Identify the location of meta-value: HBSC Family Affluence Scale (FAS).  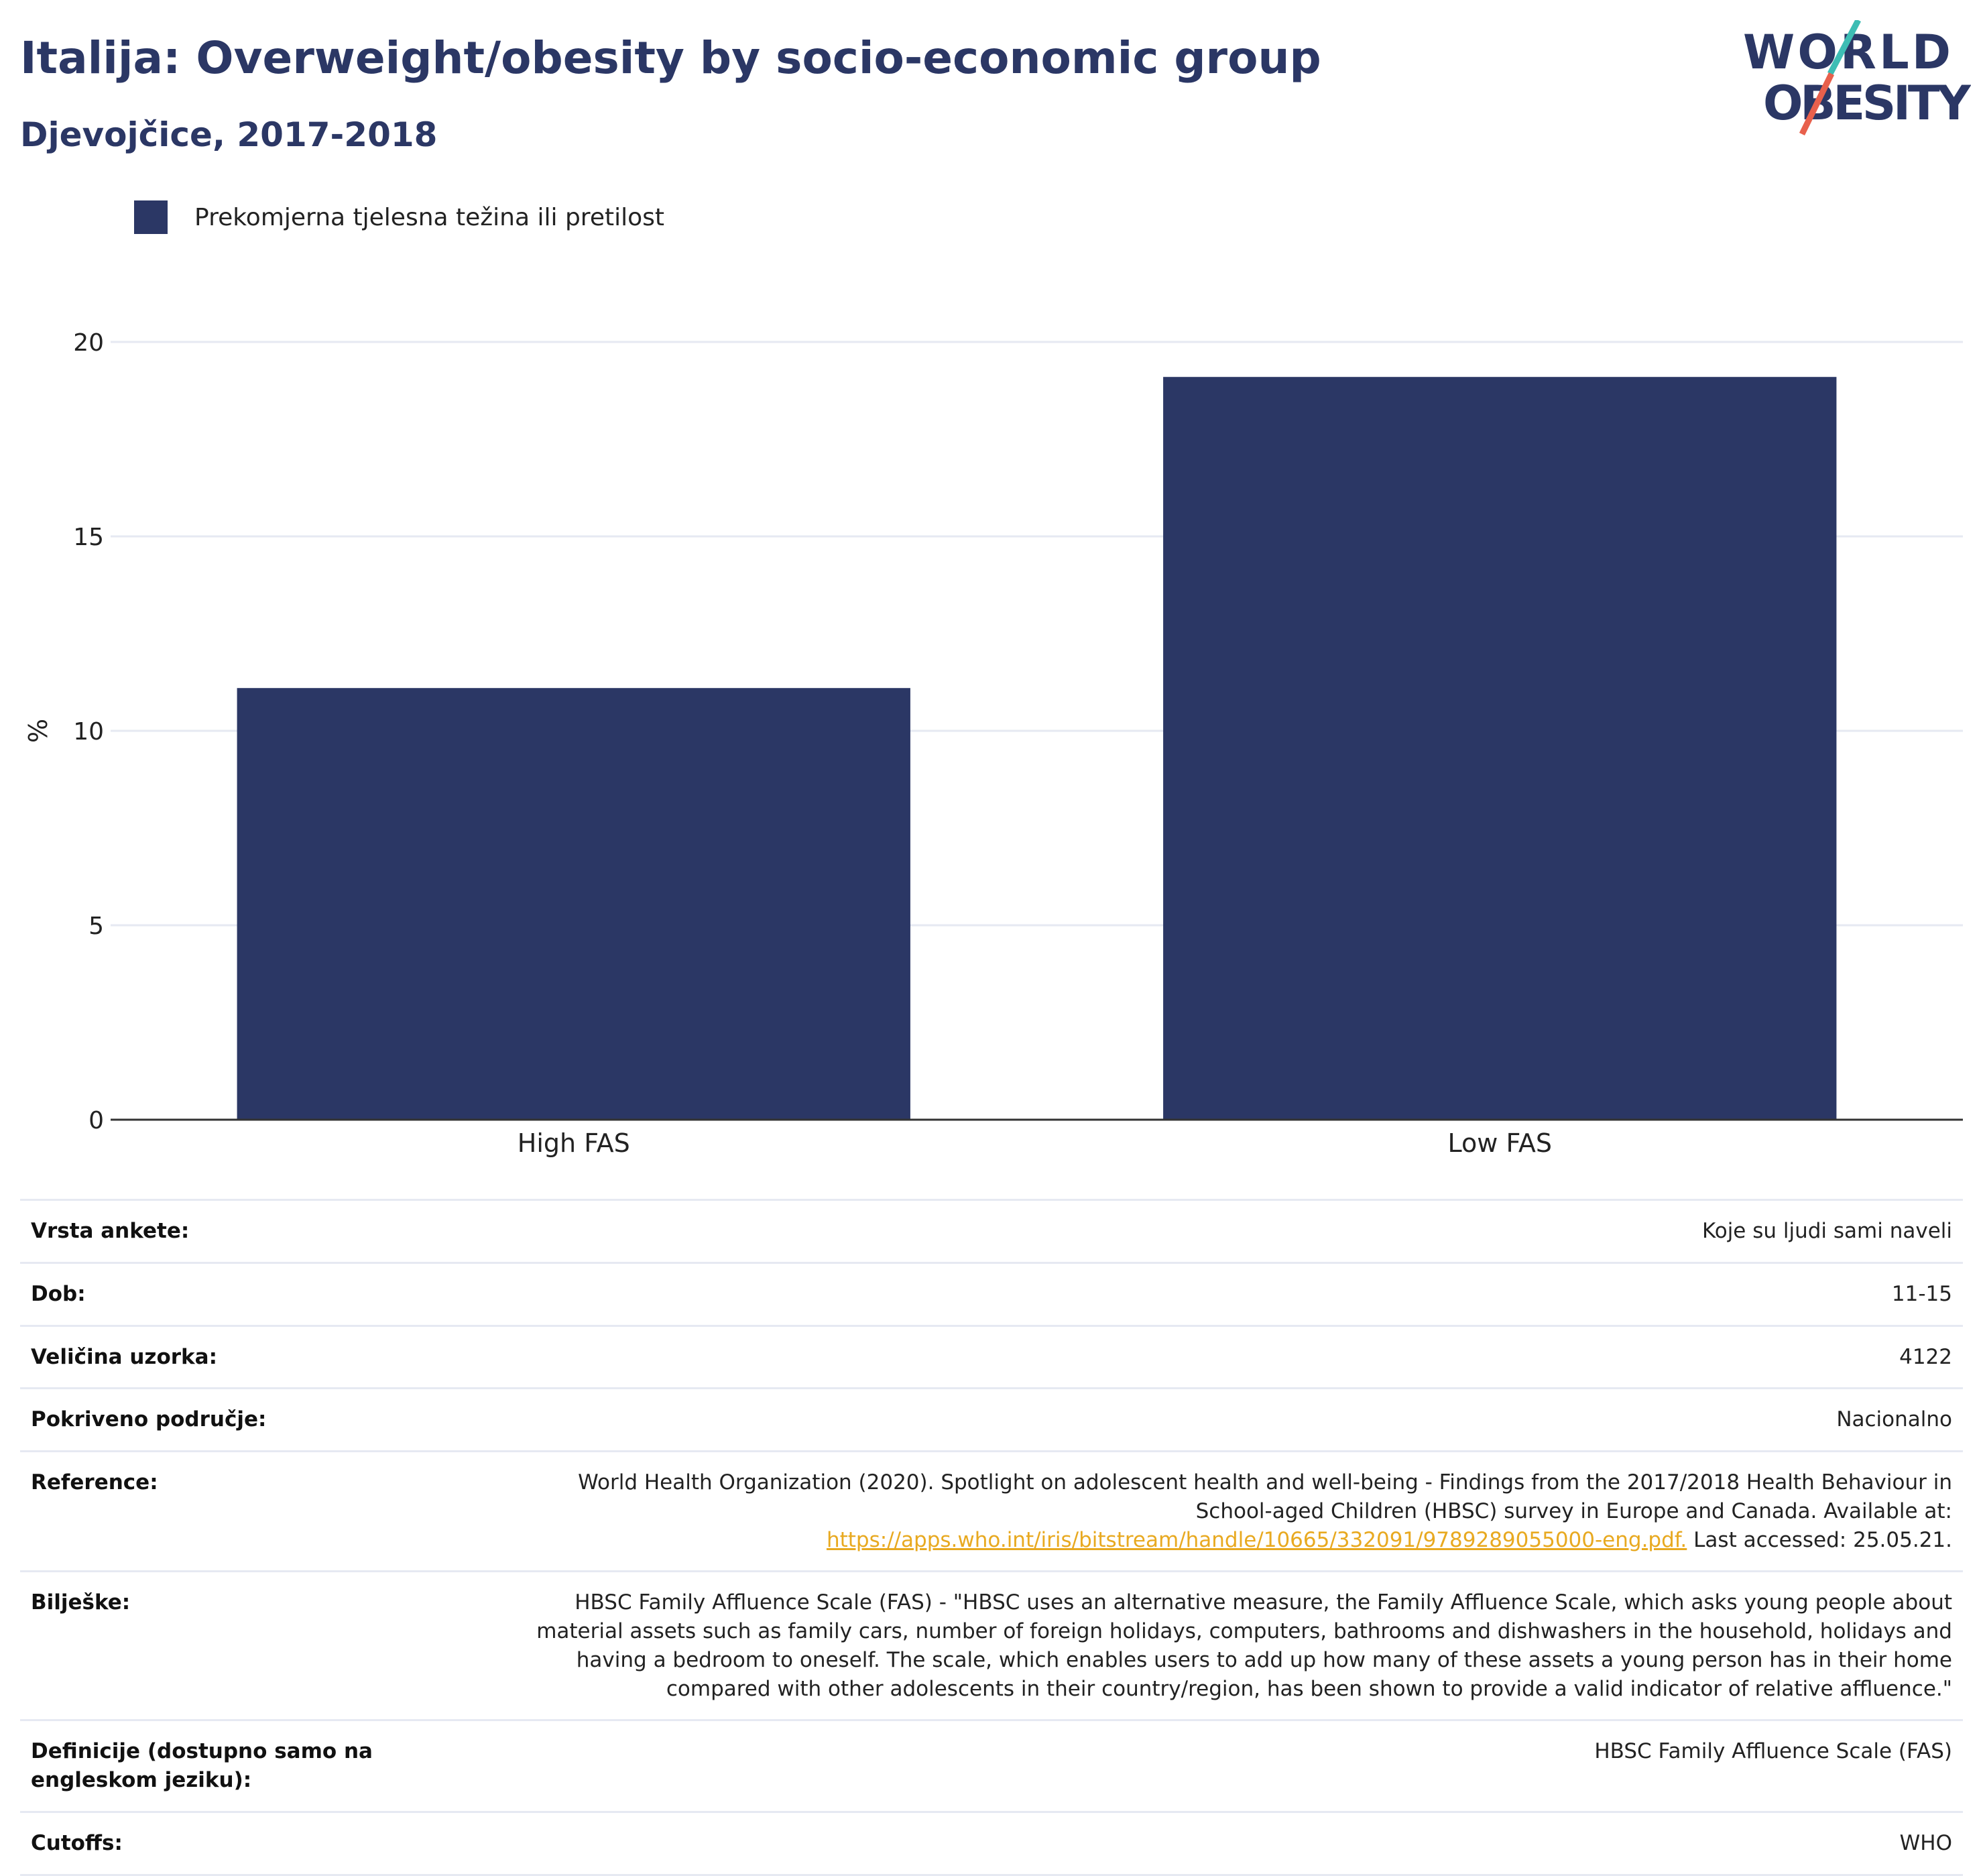
(1233, 1765).